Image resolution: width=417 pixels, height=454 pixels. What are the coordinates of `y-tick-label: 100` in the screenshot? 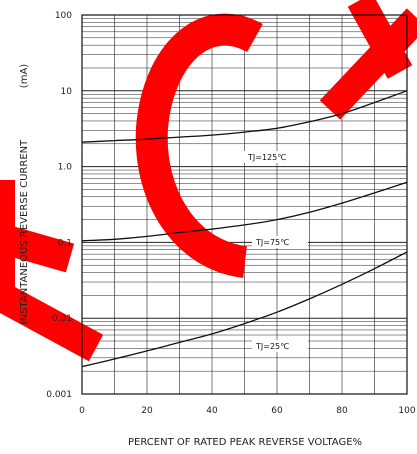 It's located at (63, 16).